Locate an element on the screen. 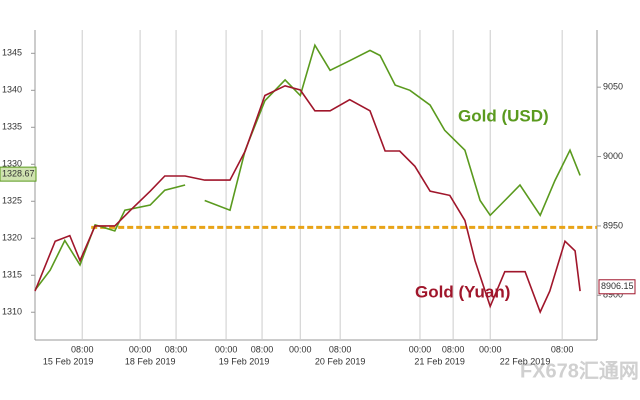 The image size is (640, 400). y2-tick-label: 8900 is located at coordinates (613, 295).